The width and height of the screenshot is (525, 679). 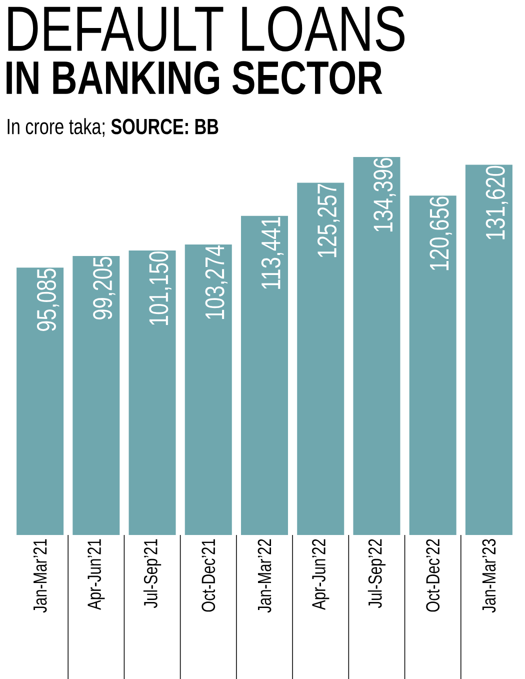 I want to click on data-label: 95,085, so click(x=48, y=299).